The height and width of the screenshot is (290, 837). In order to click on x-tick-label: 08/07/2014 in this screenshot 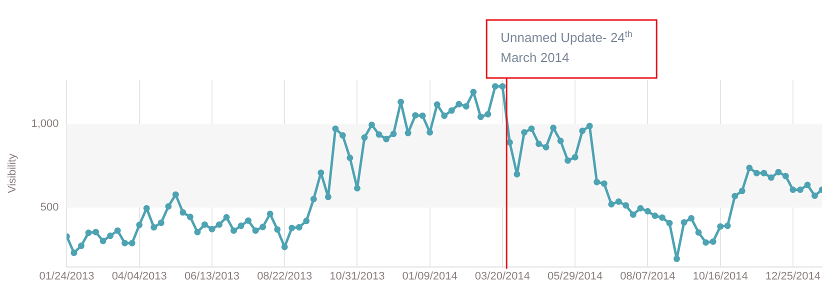, I will do `click(648, 276)`.